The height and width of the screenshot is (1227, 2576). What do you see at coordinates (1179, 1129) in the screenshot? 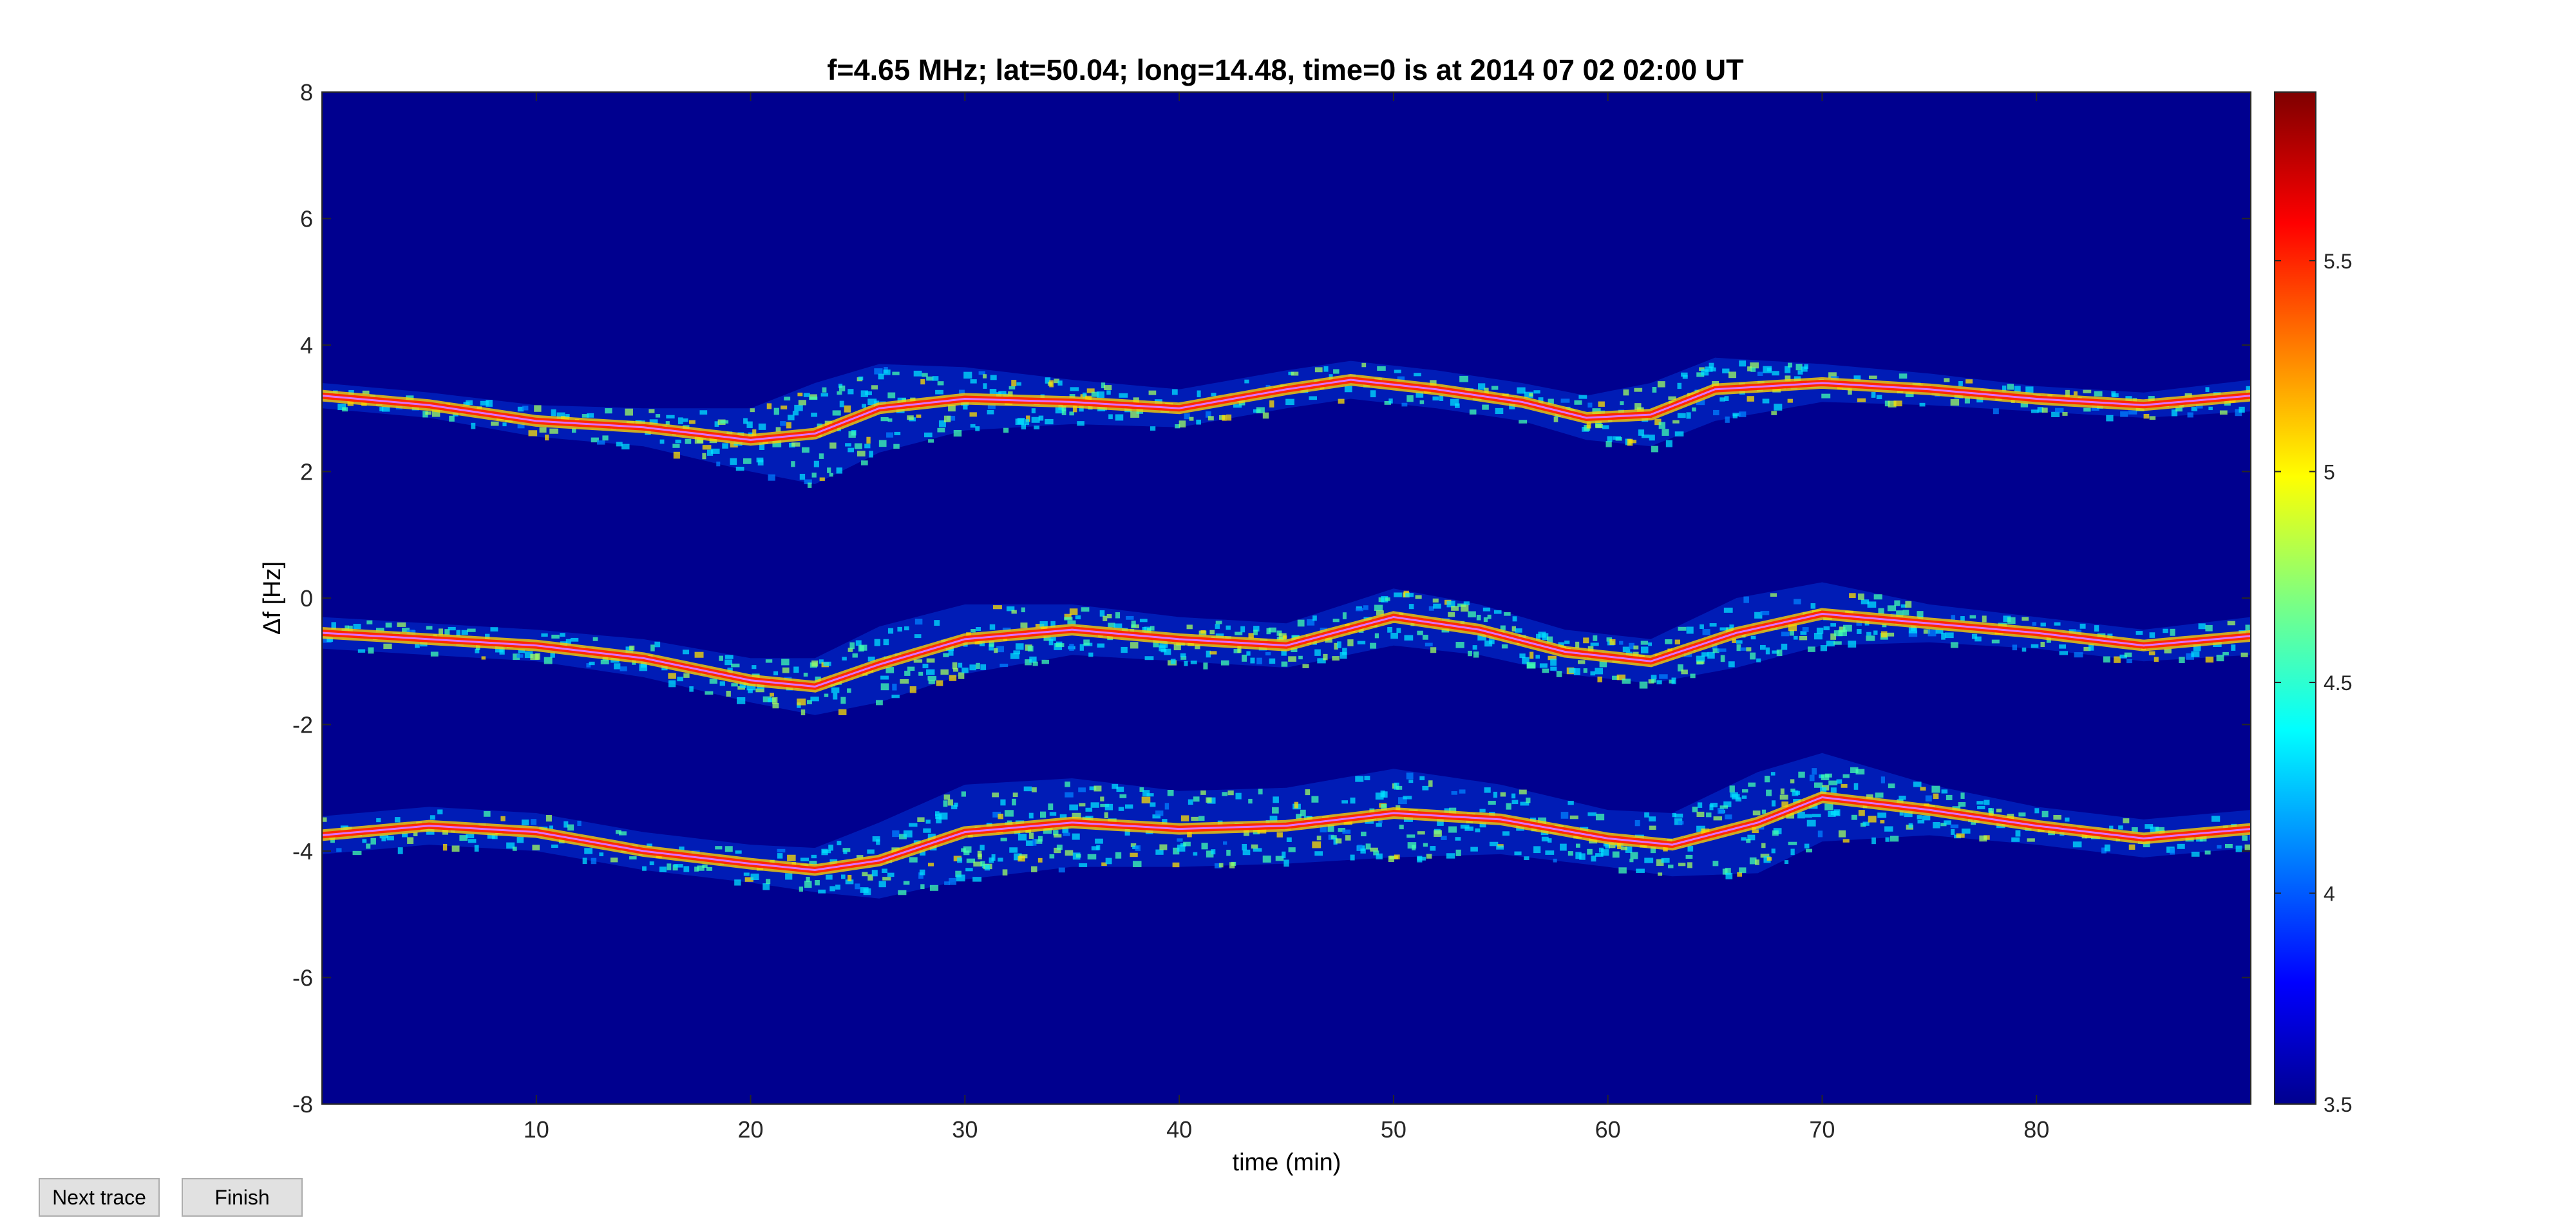
I see `x-tick-label: 40` at bounding box center [1179, 1129].